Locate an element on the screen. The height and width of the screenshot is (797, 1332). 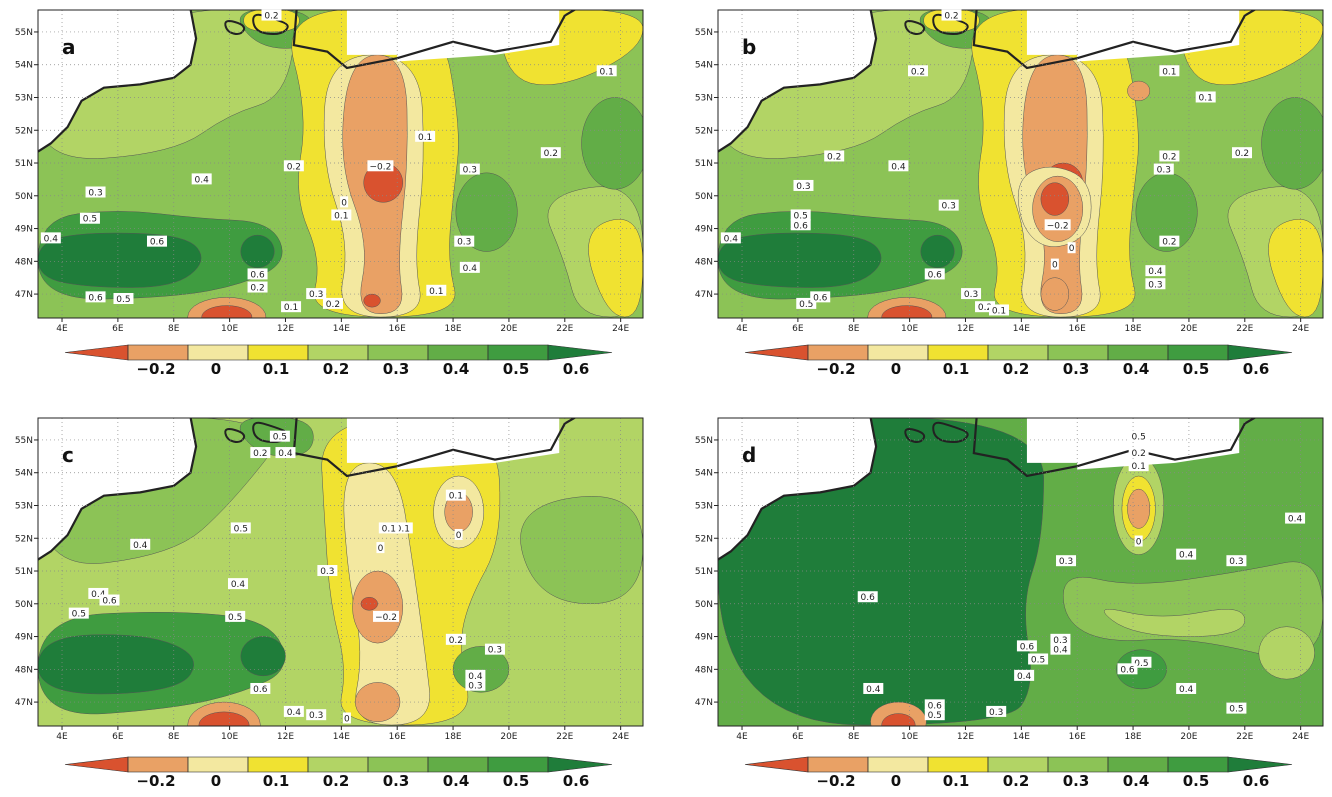
contour-label: 0 is located at coordinates (459, 536).